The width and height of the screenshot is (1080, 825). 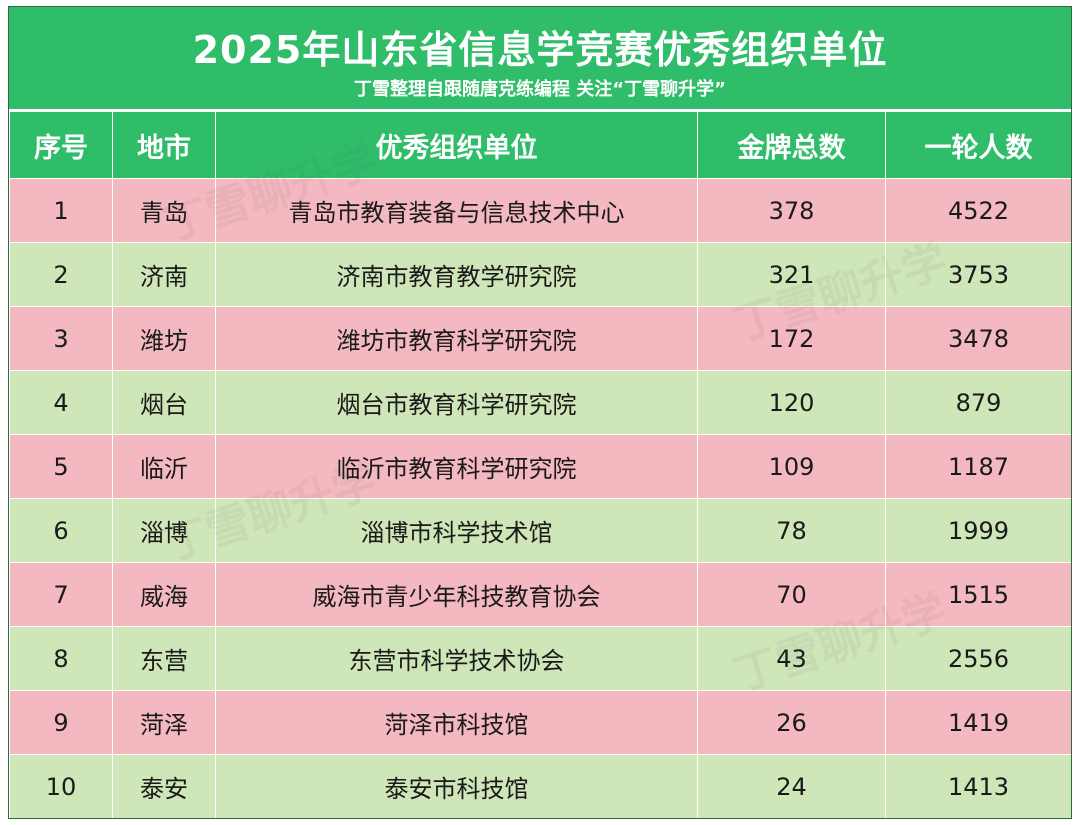 What do you see at coordinates (164, 338) in the screenshot?
I see `row-city: 潍坊` at bounding box center [164, 338].